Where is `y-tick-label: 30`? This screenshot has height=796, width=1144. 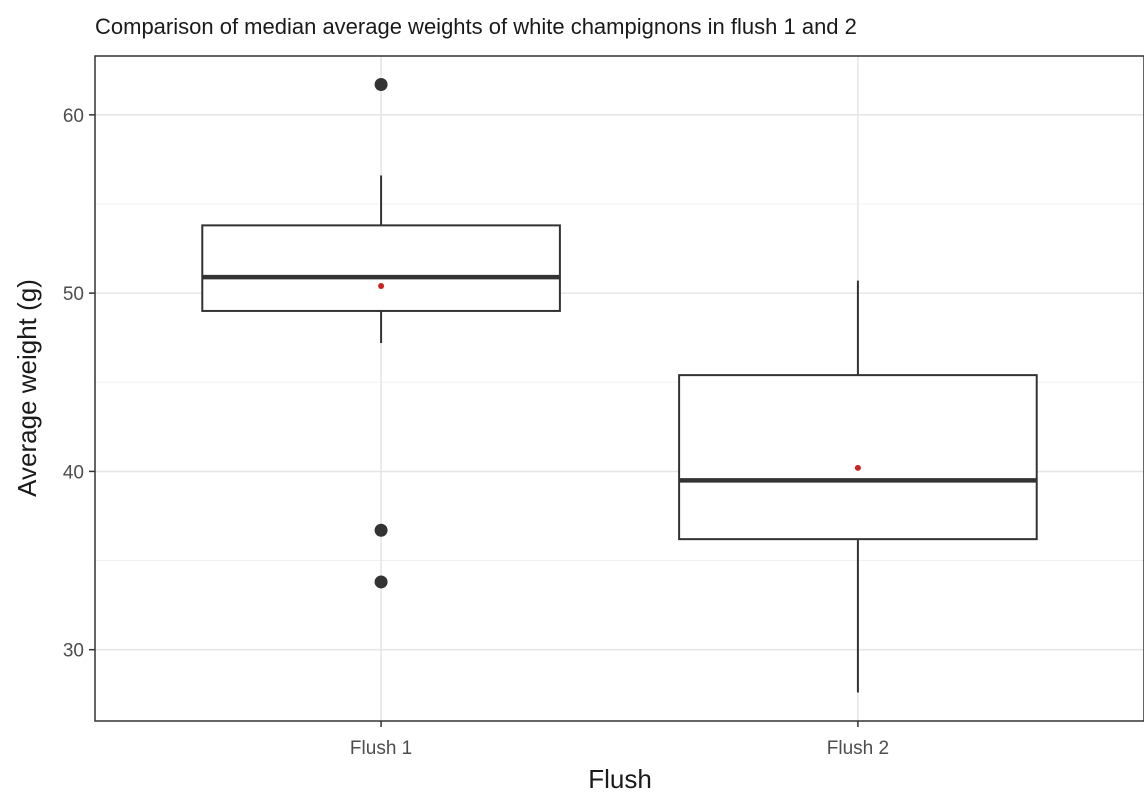 y-tick-label: 30 is located at coordinates (73, 651).